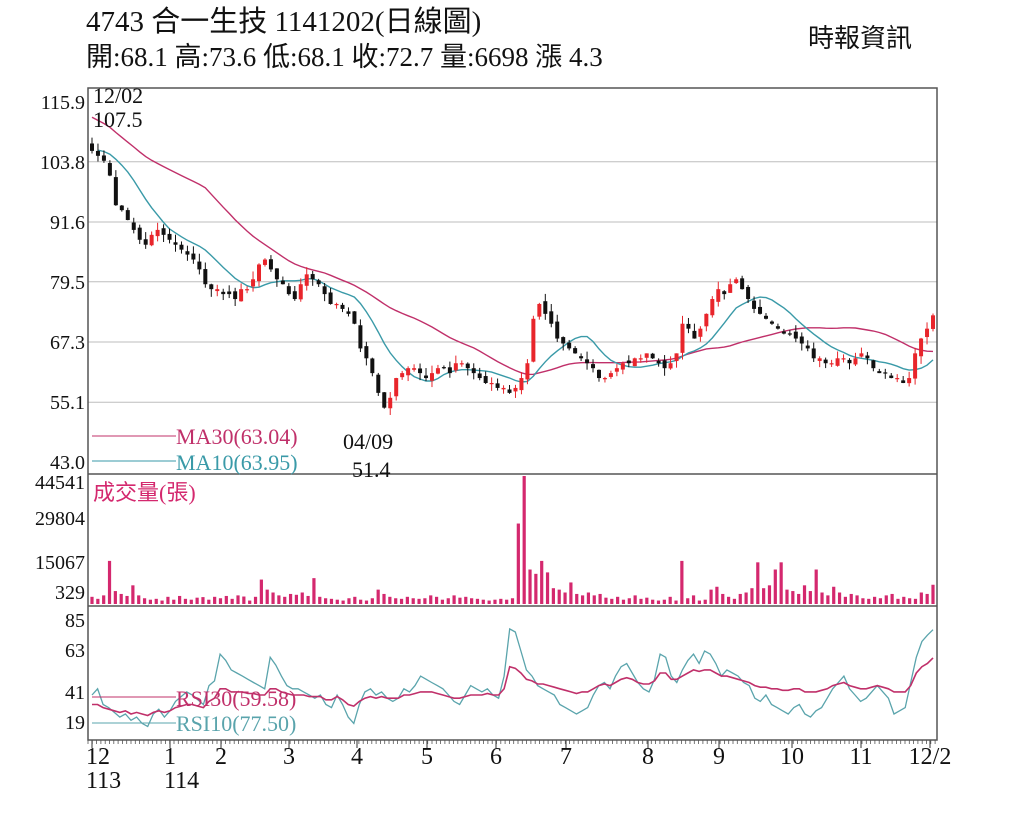 The width and height of the screenshot is (1024, 819). Describe the element at coordinates (512, 540) in the screenshot. I see `volume-bars` at that location.